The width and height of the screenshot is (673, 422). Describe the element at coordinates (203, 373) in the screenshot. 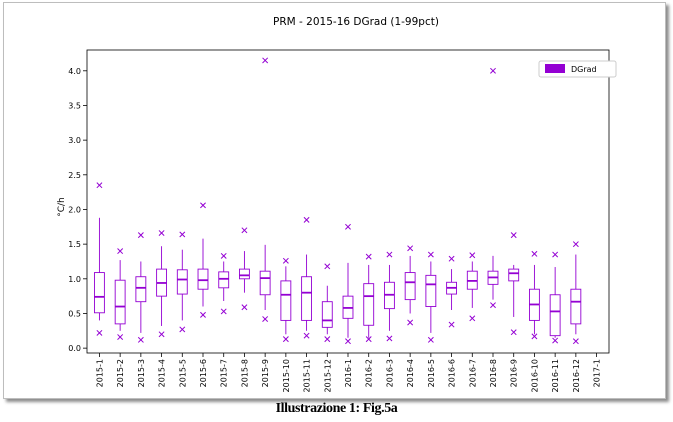

I see `x-tick-label: 2015-6` at that location.